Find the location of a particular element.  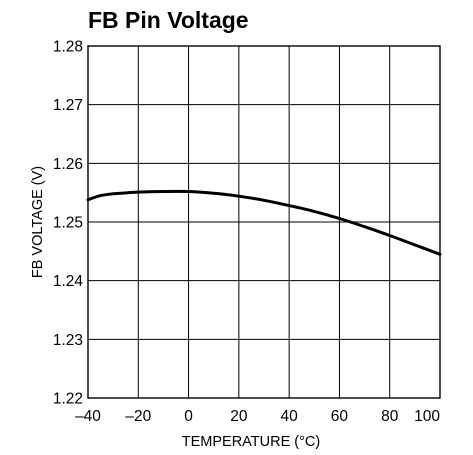

y-tick-label: 1.22 is located at coordinates (68, 399).